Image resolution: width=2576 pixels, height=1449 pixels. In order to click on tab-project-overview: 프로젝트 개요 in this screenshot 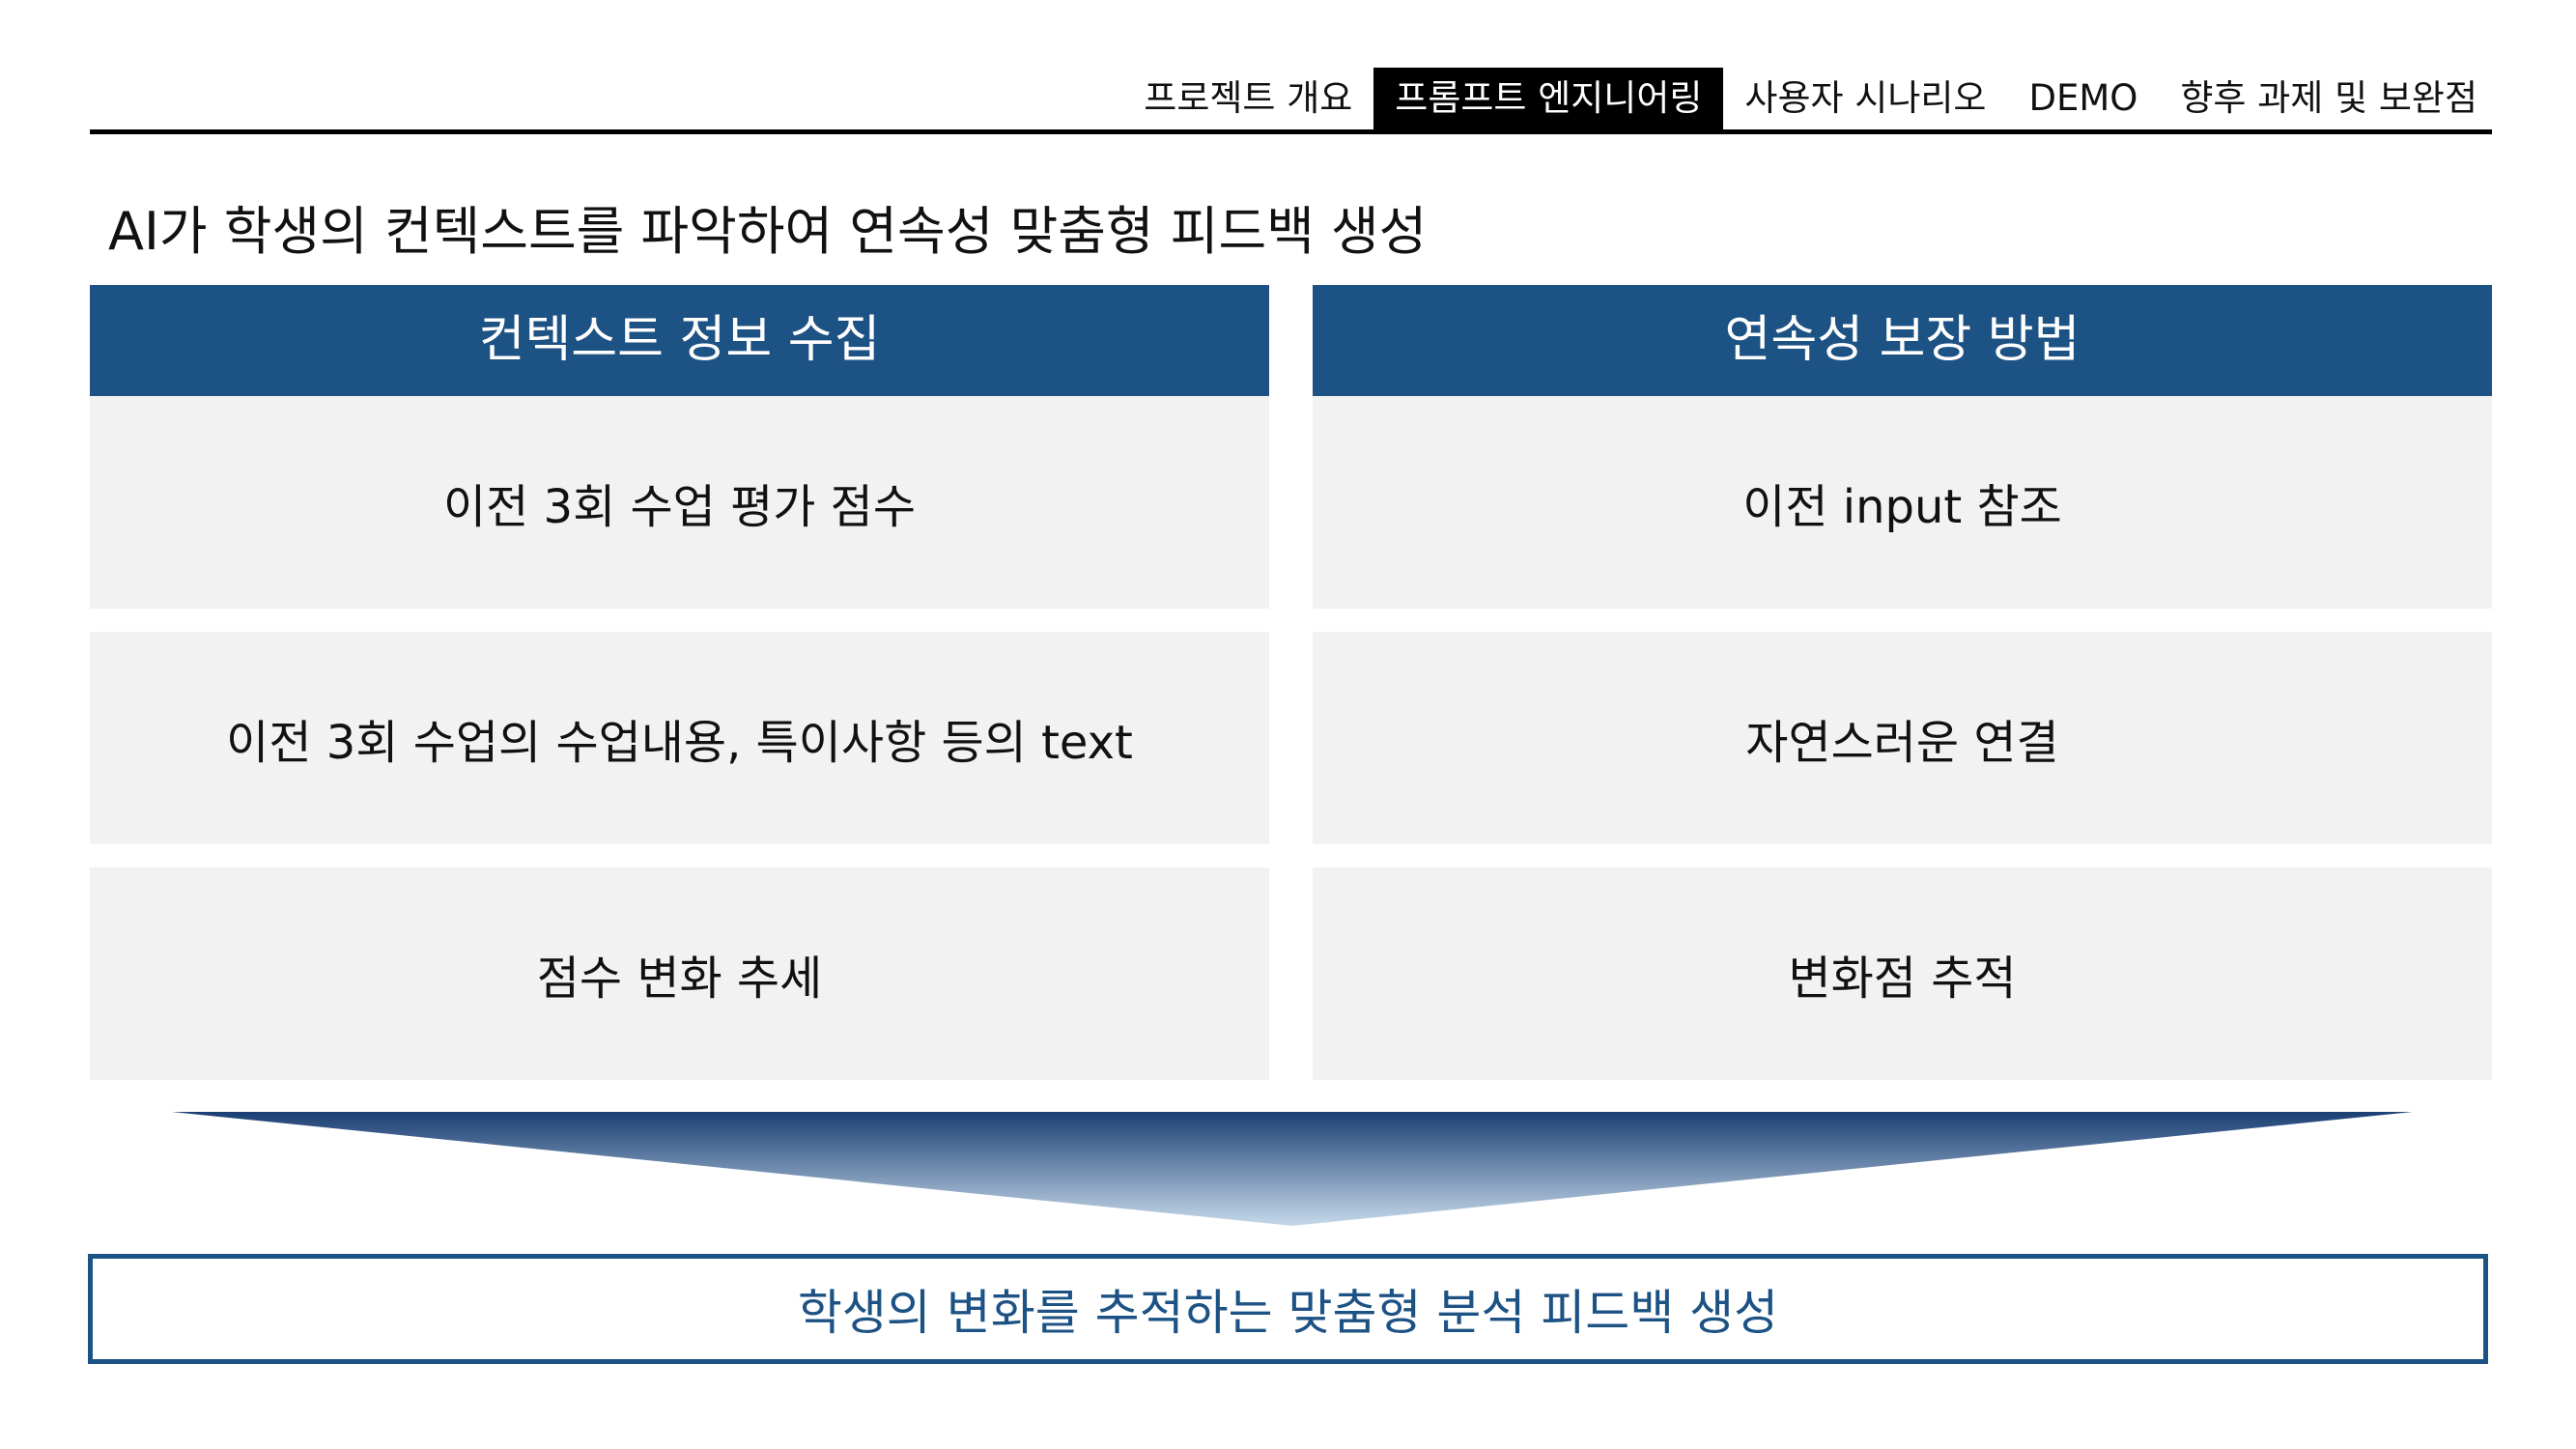, I will do `click(1248, 98)`.